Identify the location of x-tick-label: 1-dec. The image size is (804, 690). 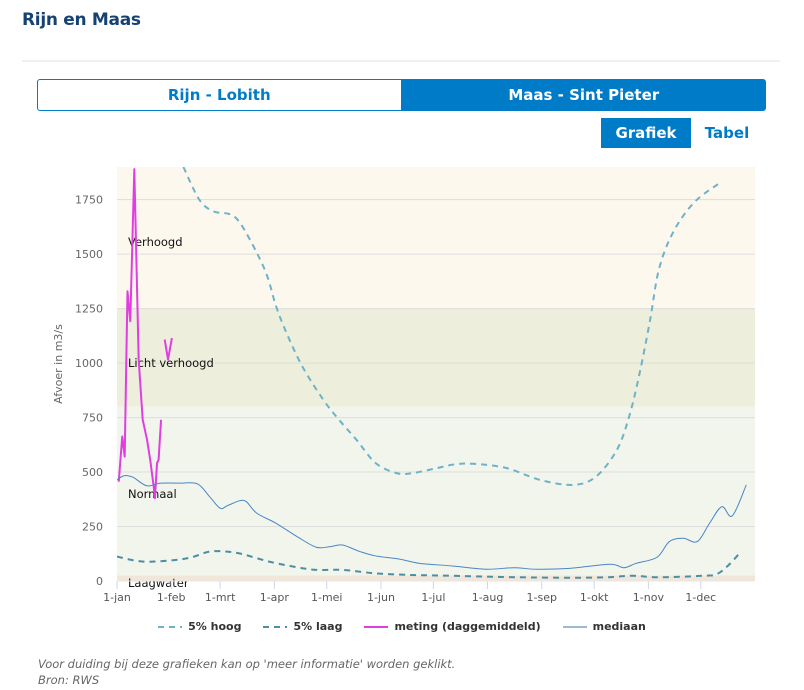
(700, 597).